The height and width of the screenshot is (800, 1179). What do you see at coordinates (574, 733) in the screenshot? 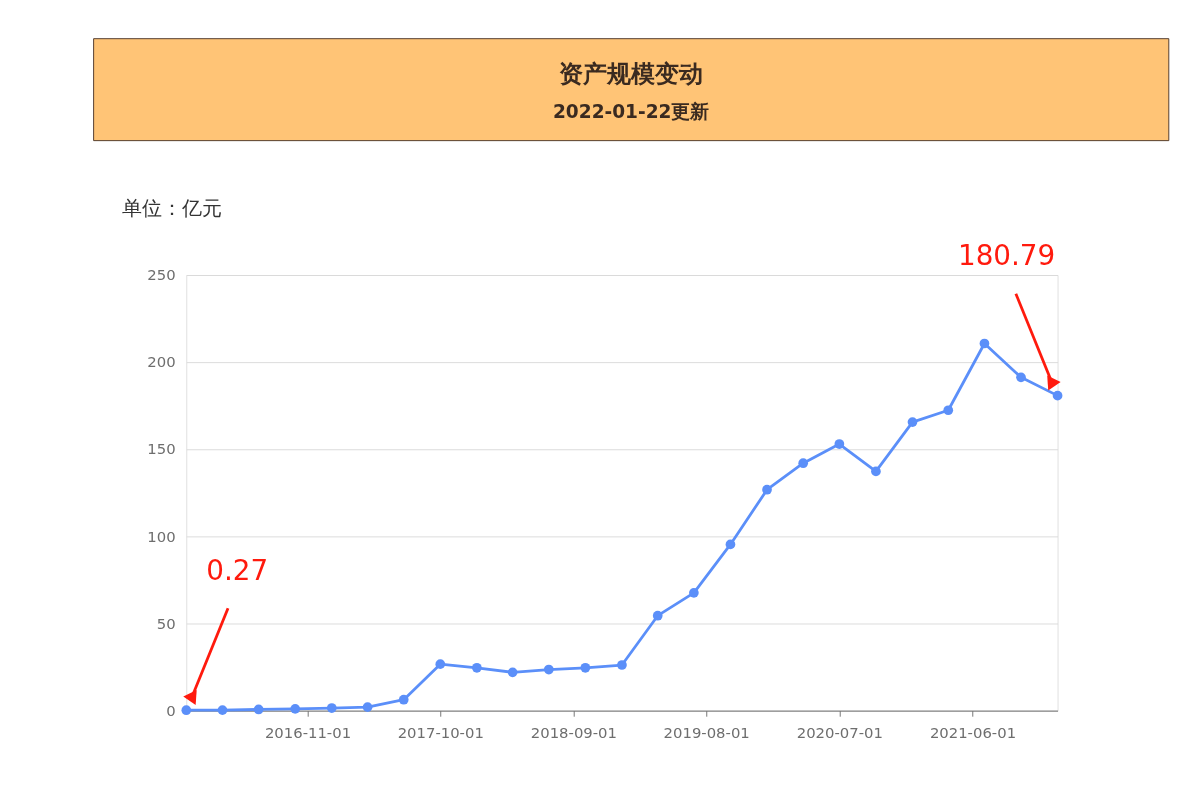
I see `x-tick-label: 2018-09-01` at bounding box center [574, 733].